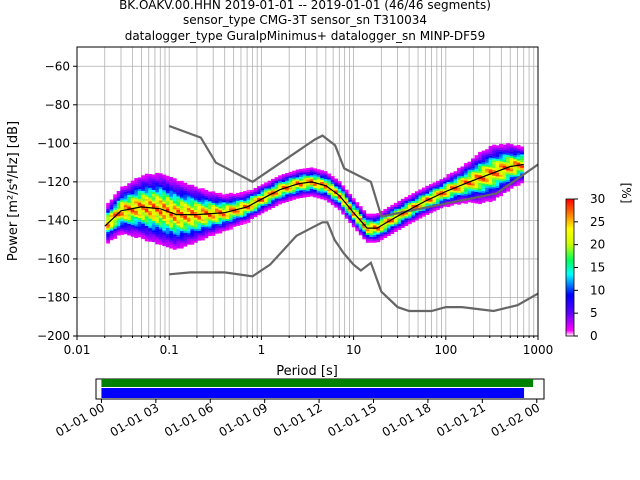 The height and width of the screenshot is (480, 640). Describe the element at coordinates (594, 336) in the screenshot. I see `colorbar-tick-label: 0` at that location.